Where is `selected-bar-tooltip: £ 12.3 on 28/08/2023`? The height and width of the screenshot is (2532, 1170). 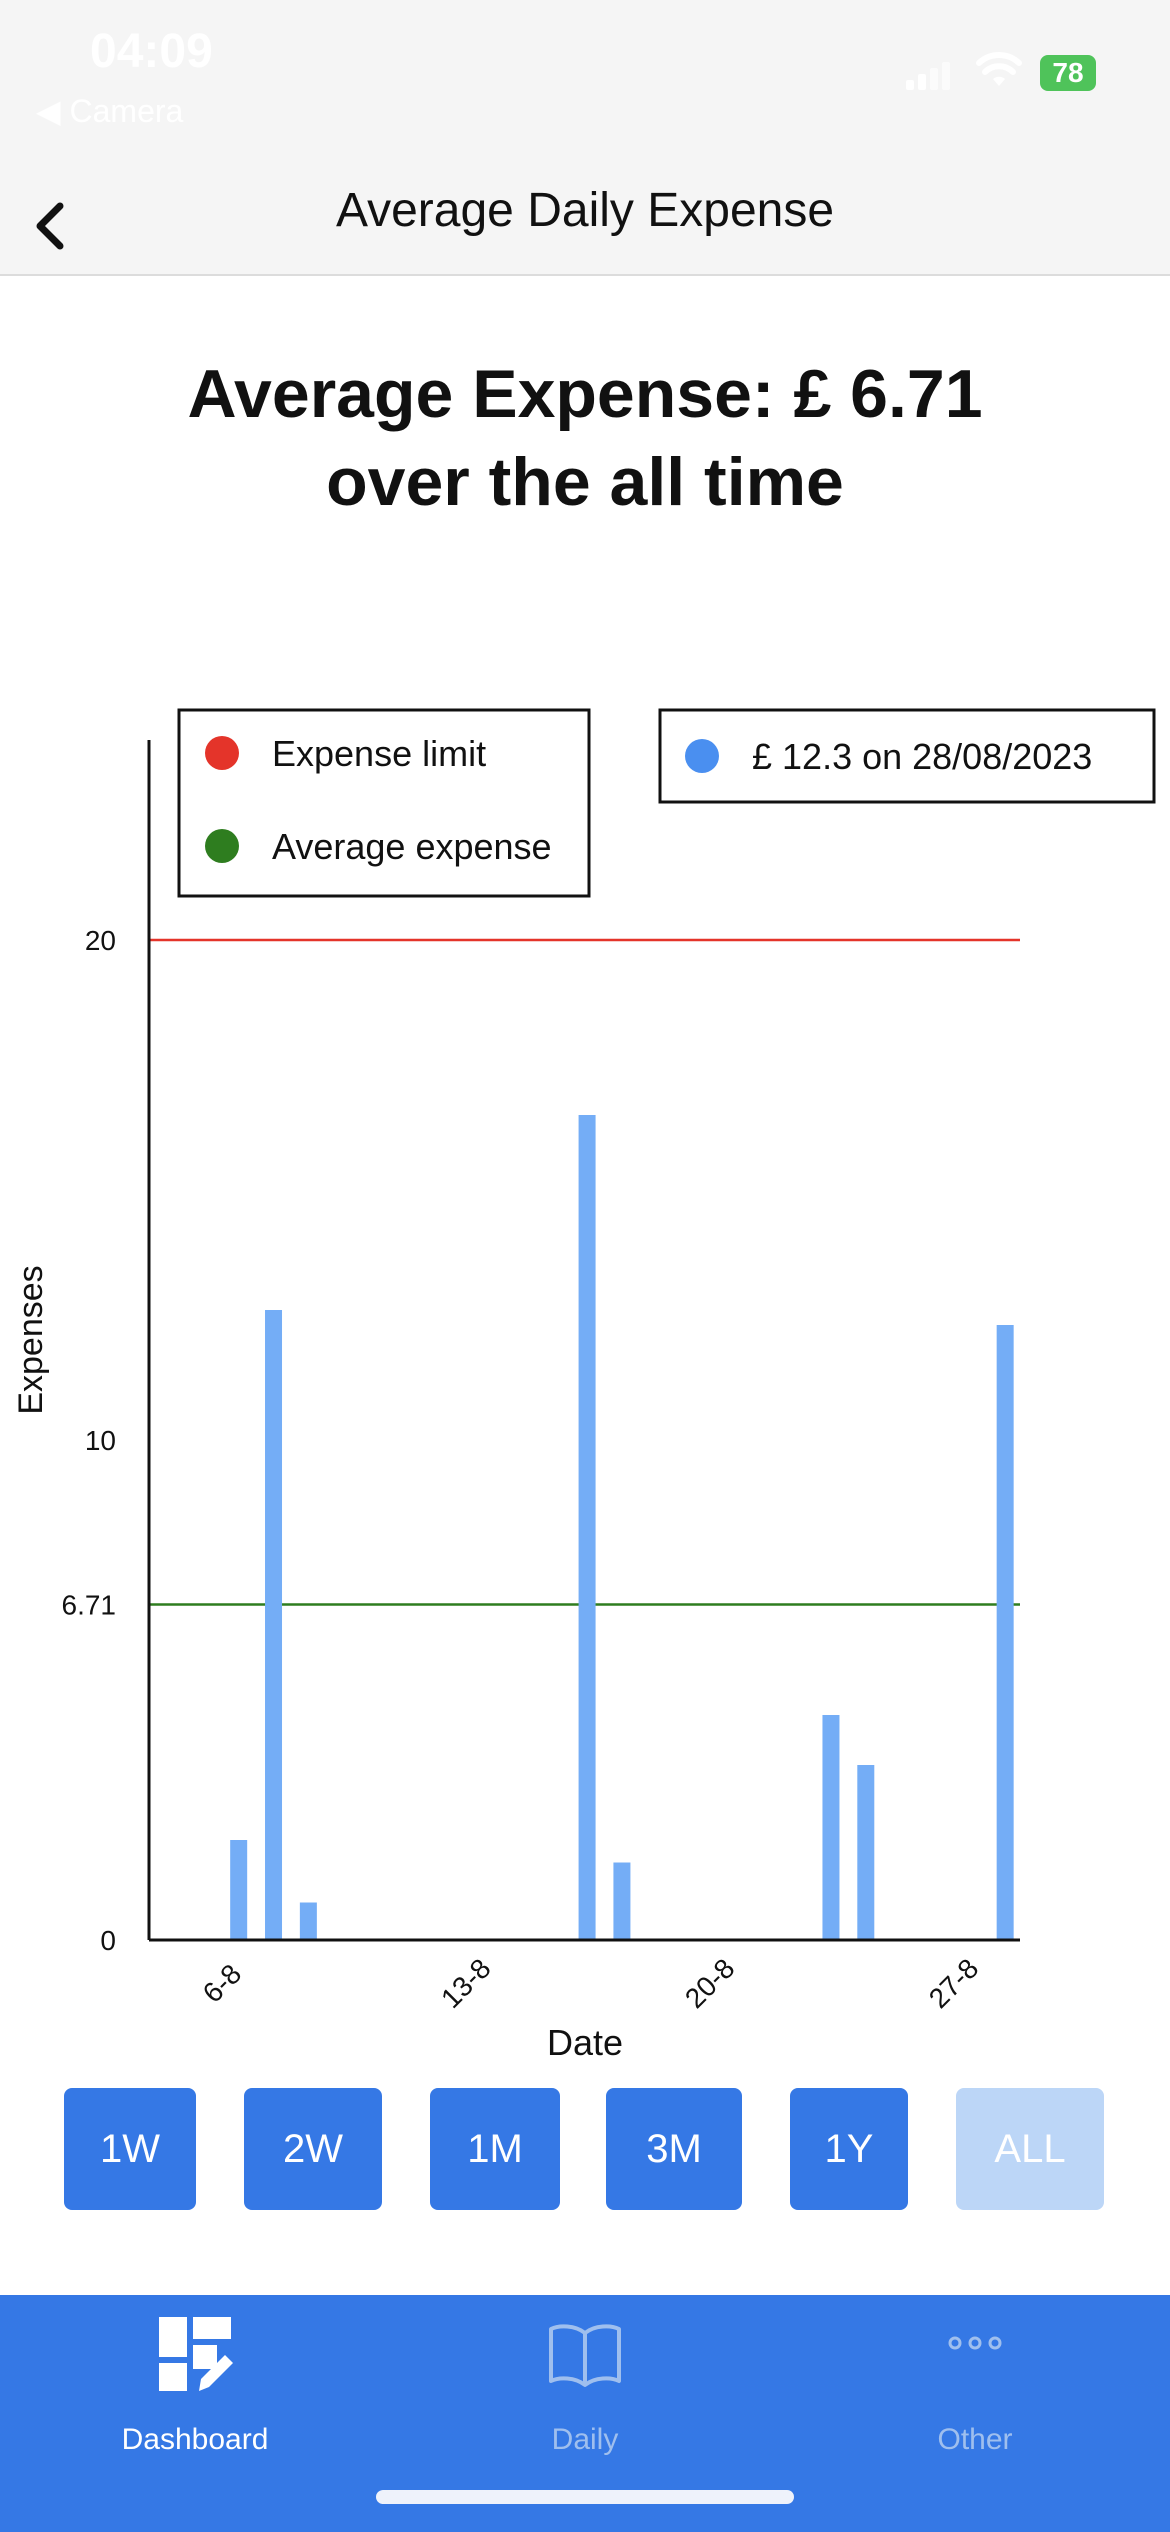
selected-bar-tooltip: £ 12.3 on 28/08/2023 is located at coordinates (907, 756).